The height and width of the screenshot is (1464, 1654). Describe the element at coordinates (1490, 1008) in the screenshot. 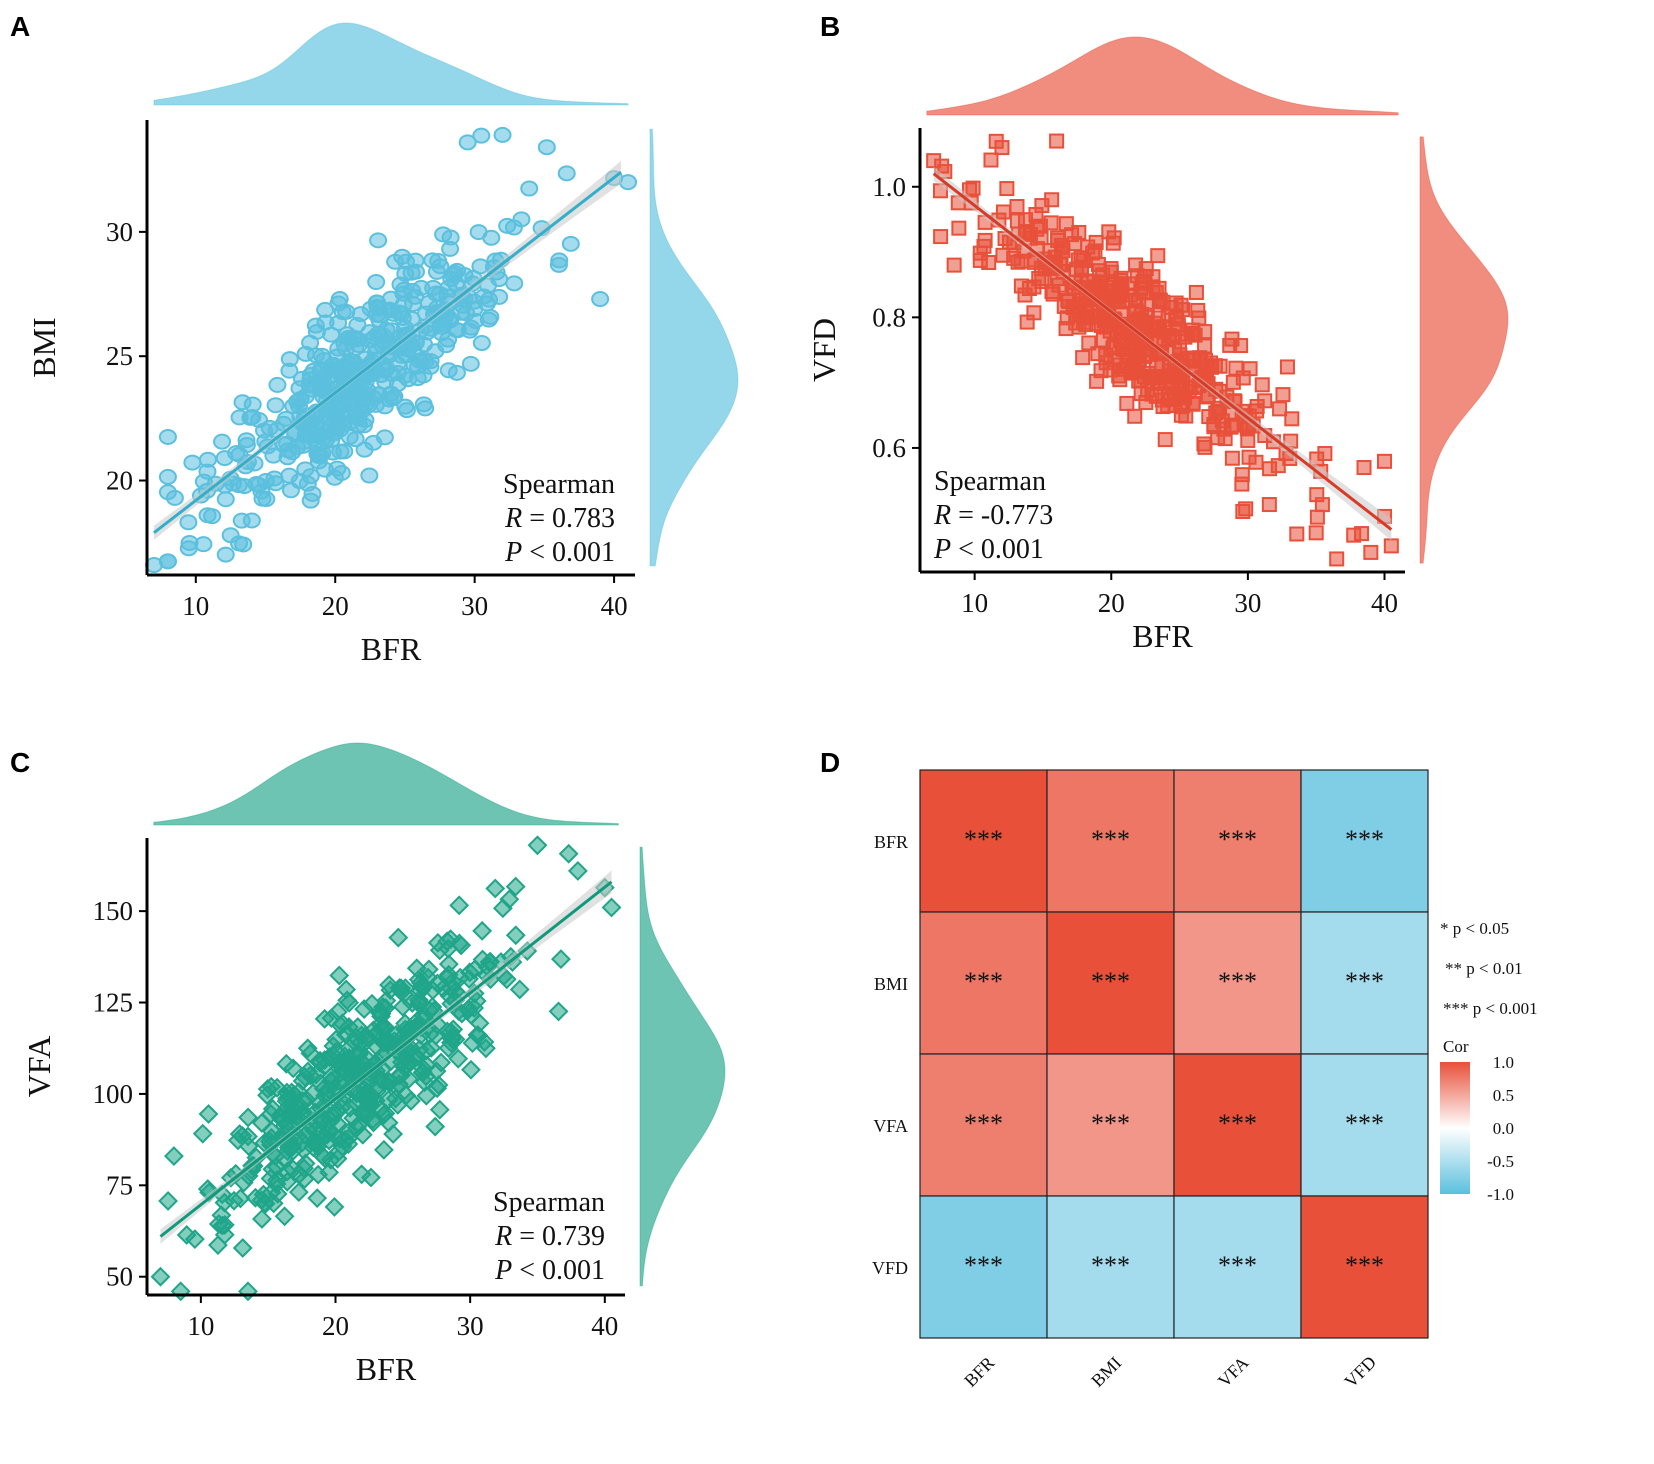

I see `significance-legend-item: *** p < 0.001` at that location.